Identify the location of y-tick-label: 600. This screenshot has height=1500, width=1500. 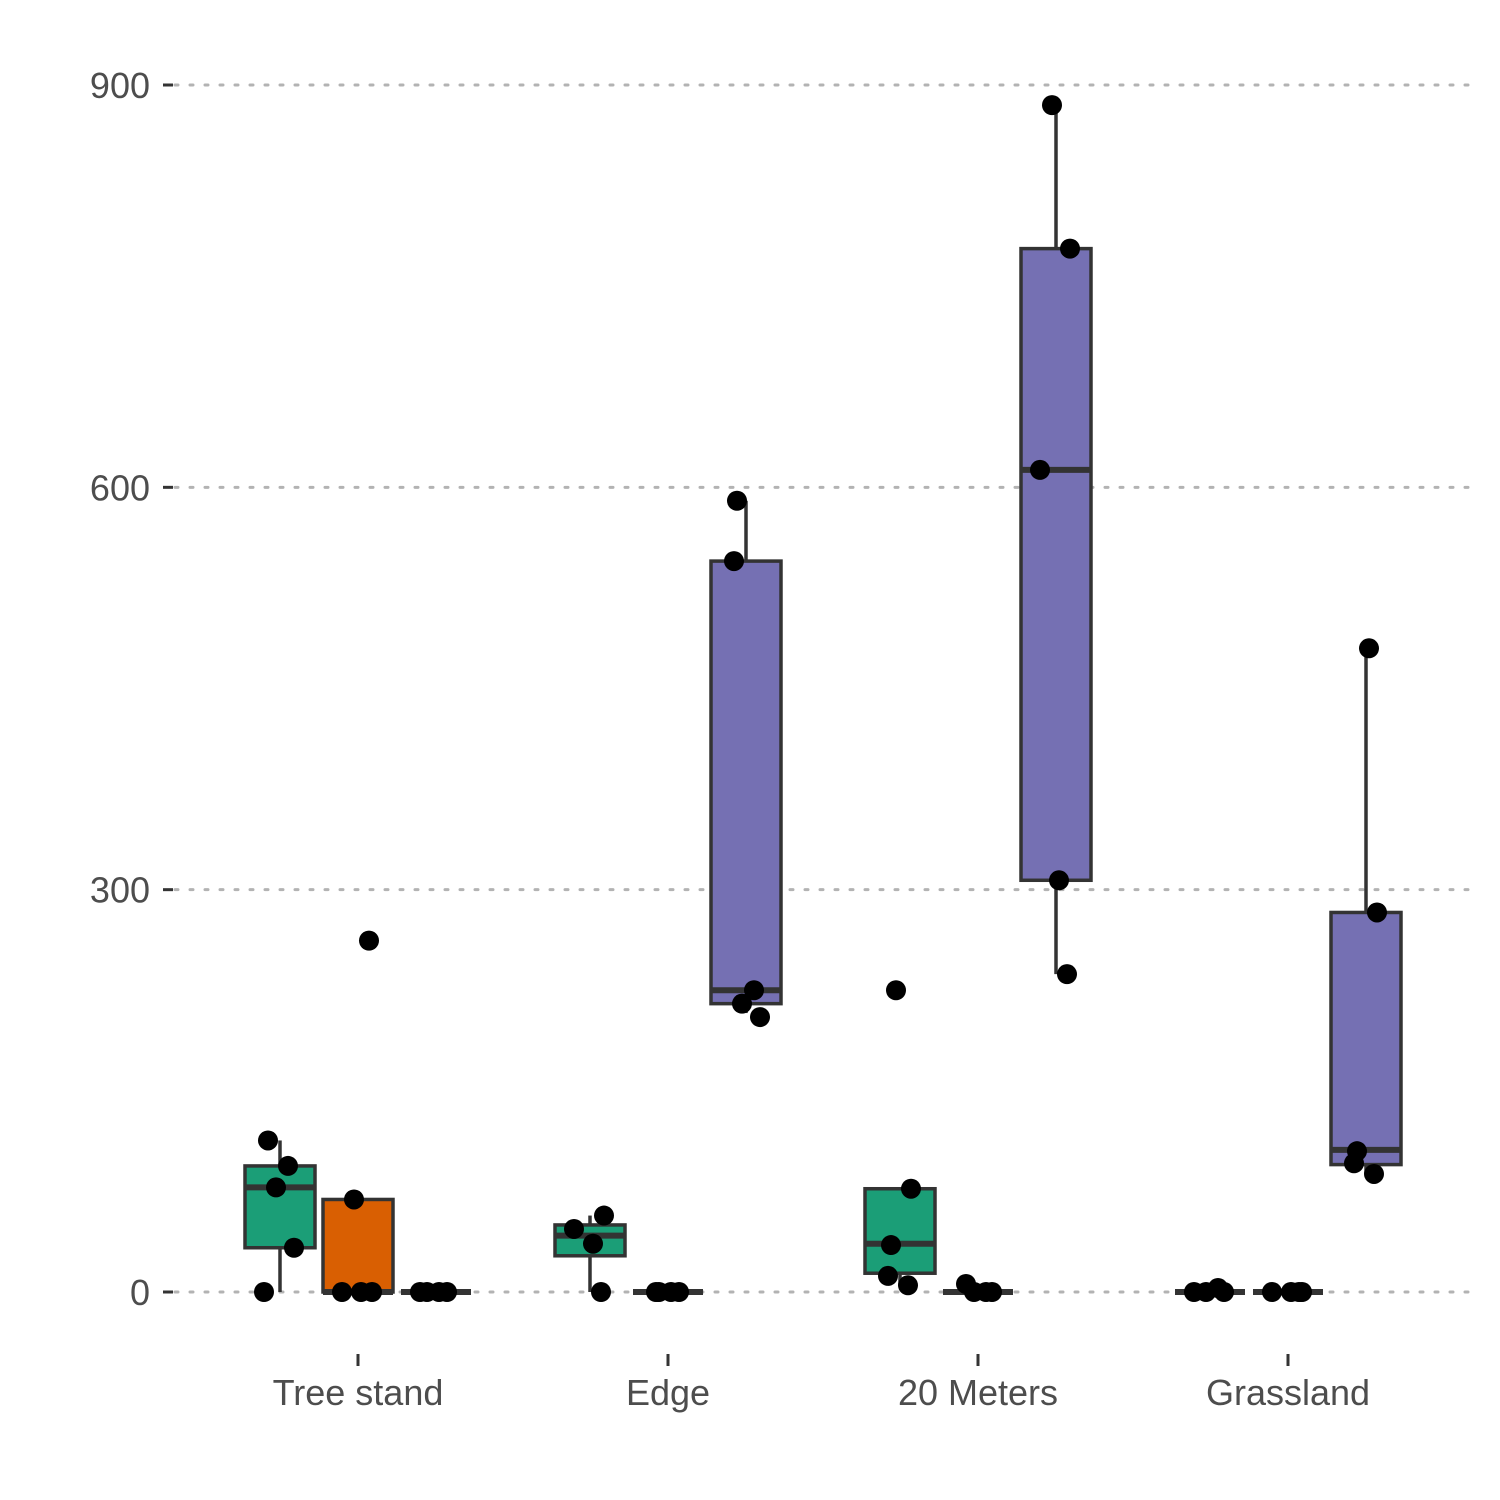
(120, 487).